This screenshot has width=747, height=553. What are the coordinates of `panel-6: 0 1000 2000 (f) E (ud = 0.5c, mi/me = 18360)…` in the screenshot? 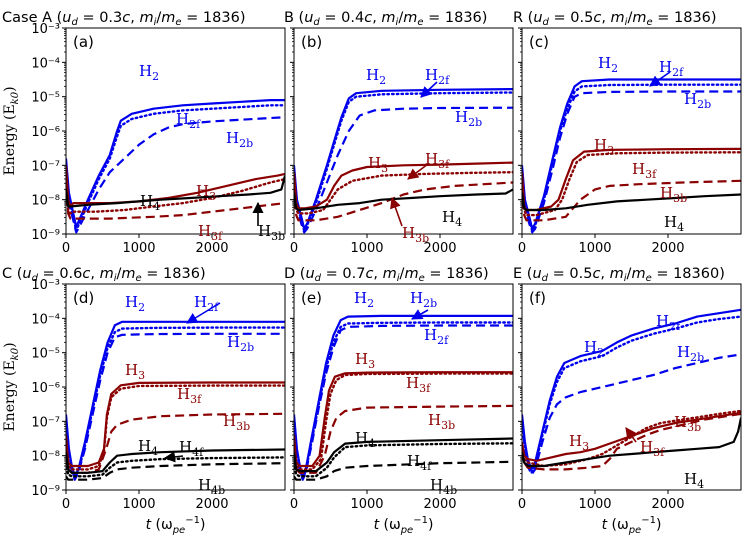 It's located at (627, 401).